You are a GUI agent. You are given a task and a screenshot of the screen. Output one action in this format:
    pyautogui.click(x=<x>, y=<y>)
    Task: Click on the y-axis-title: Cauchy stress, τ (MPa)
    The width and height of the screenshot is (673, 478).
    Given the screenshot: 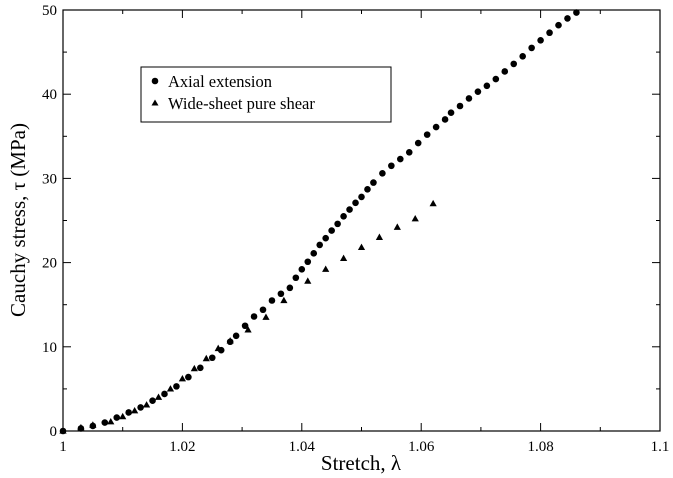 What is the action you would take?
    pyautogui.click(x=18, y=220)
    